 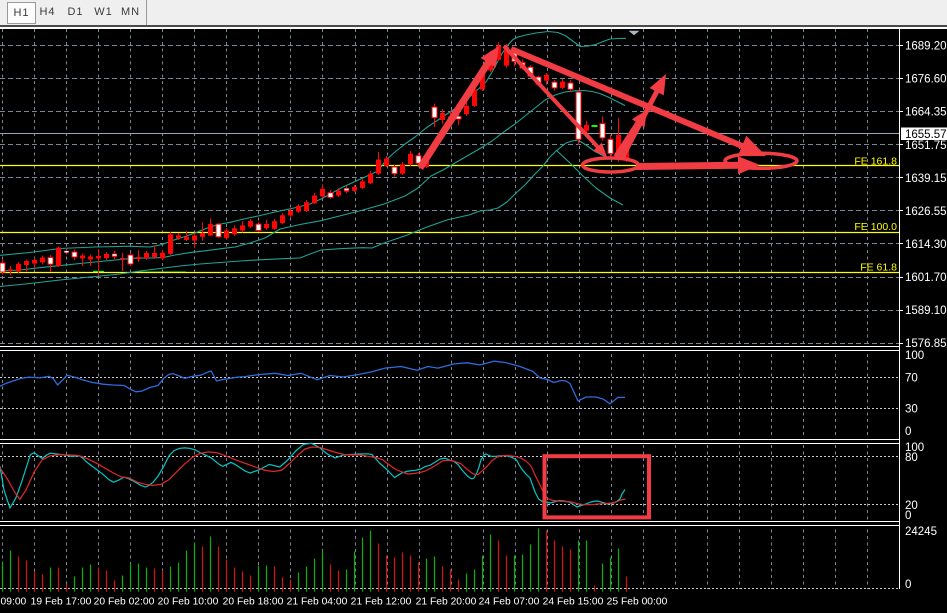 What do you see at coordinates (921, 532) in the screenshot?
I see `svg-text: 24245` at bounding box center [921, 532].